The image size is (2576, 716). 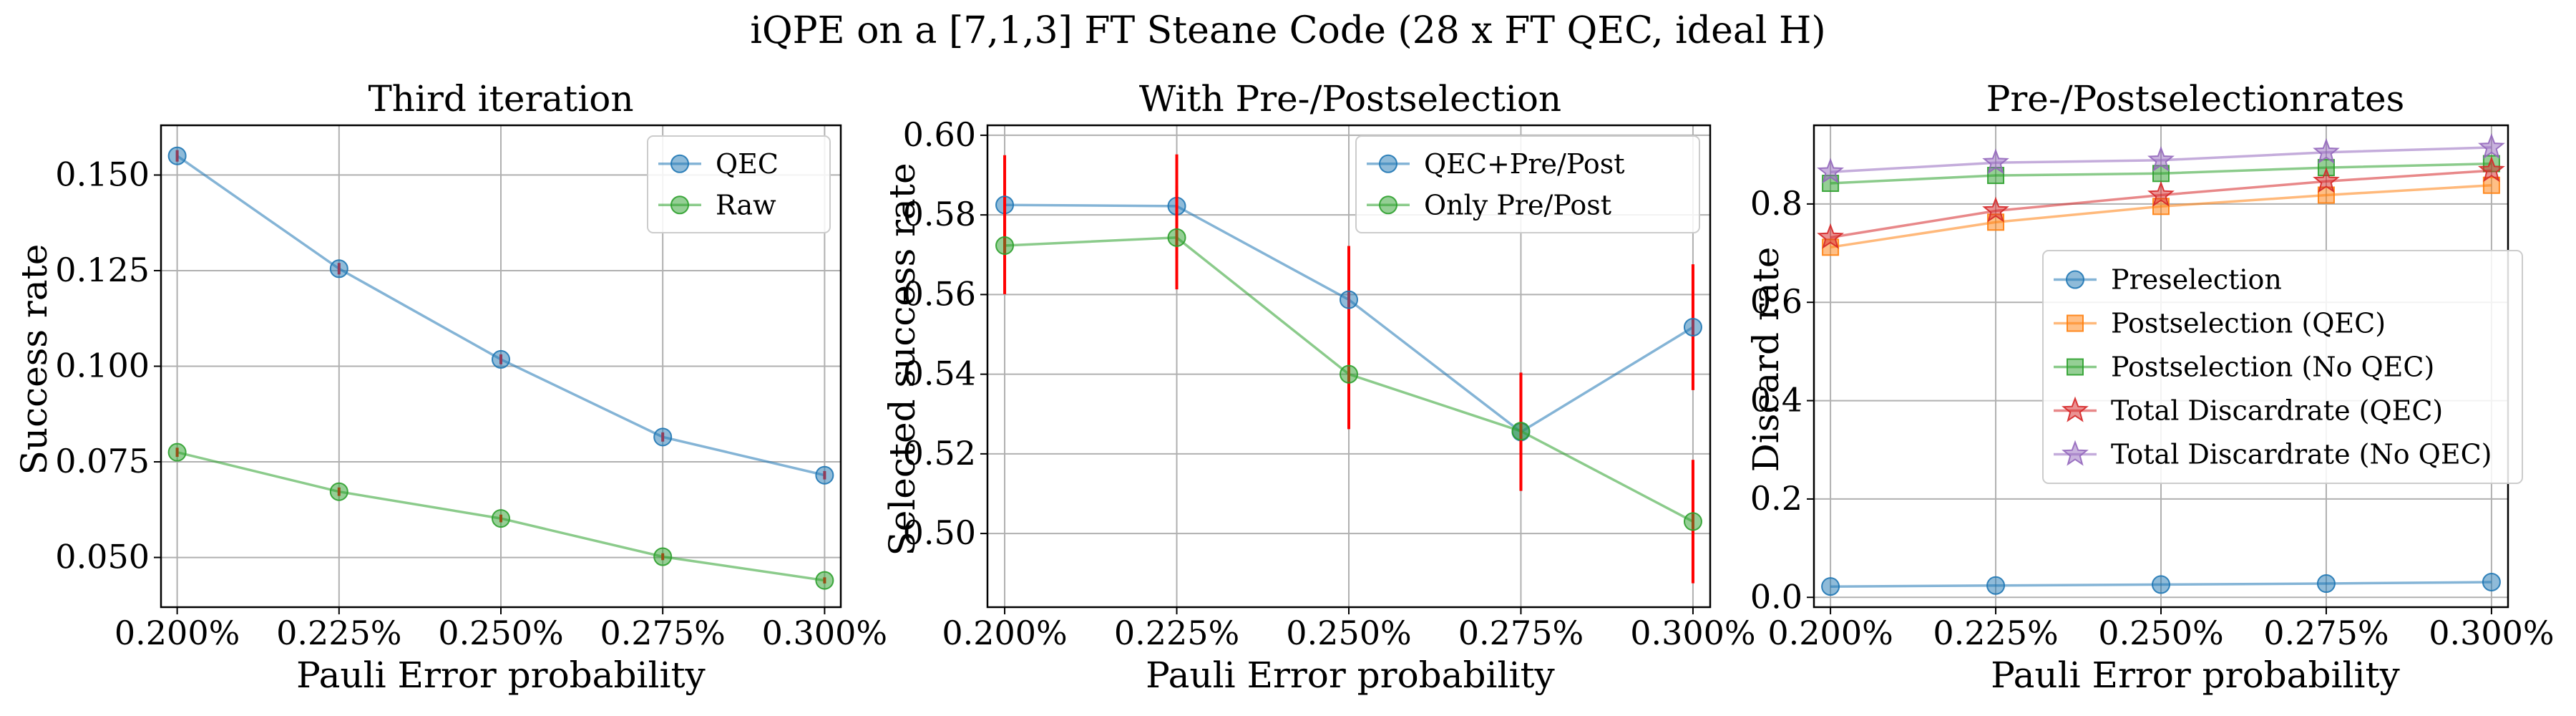 What do you see at coordinates (939, 134) in the screenshot?
I see `y-tick-label-5: 0.60` at bounding box center [939, 134].